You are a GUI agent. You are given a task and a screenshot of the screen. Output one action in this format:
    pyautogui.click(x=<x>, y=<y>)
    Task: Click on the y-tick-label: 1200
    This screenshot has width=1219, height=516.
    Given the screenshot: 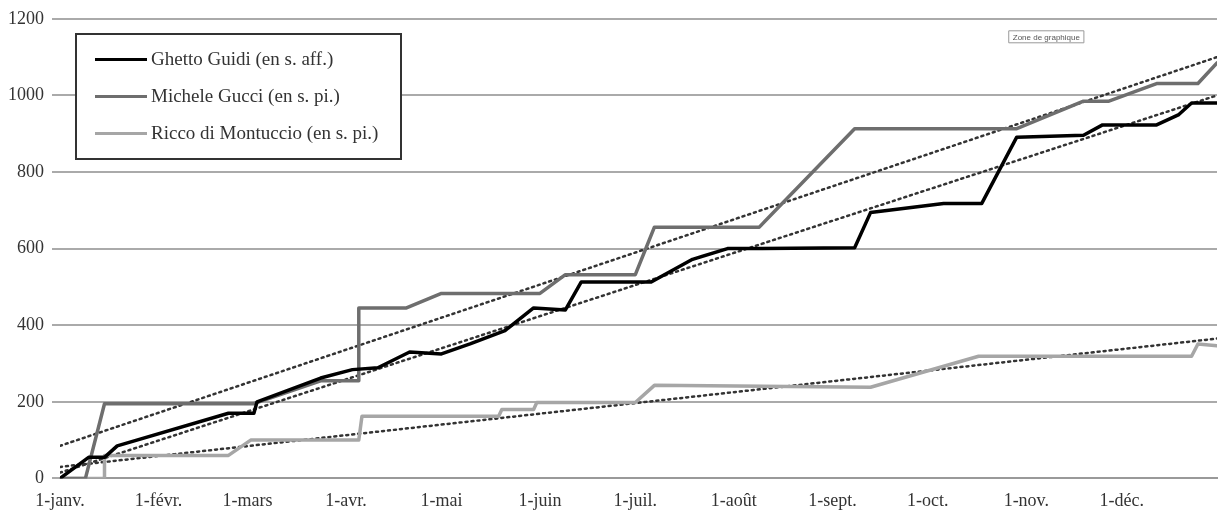 What is the action you would take?
    pyautogui.click(x=26, y=17)
    